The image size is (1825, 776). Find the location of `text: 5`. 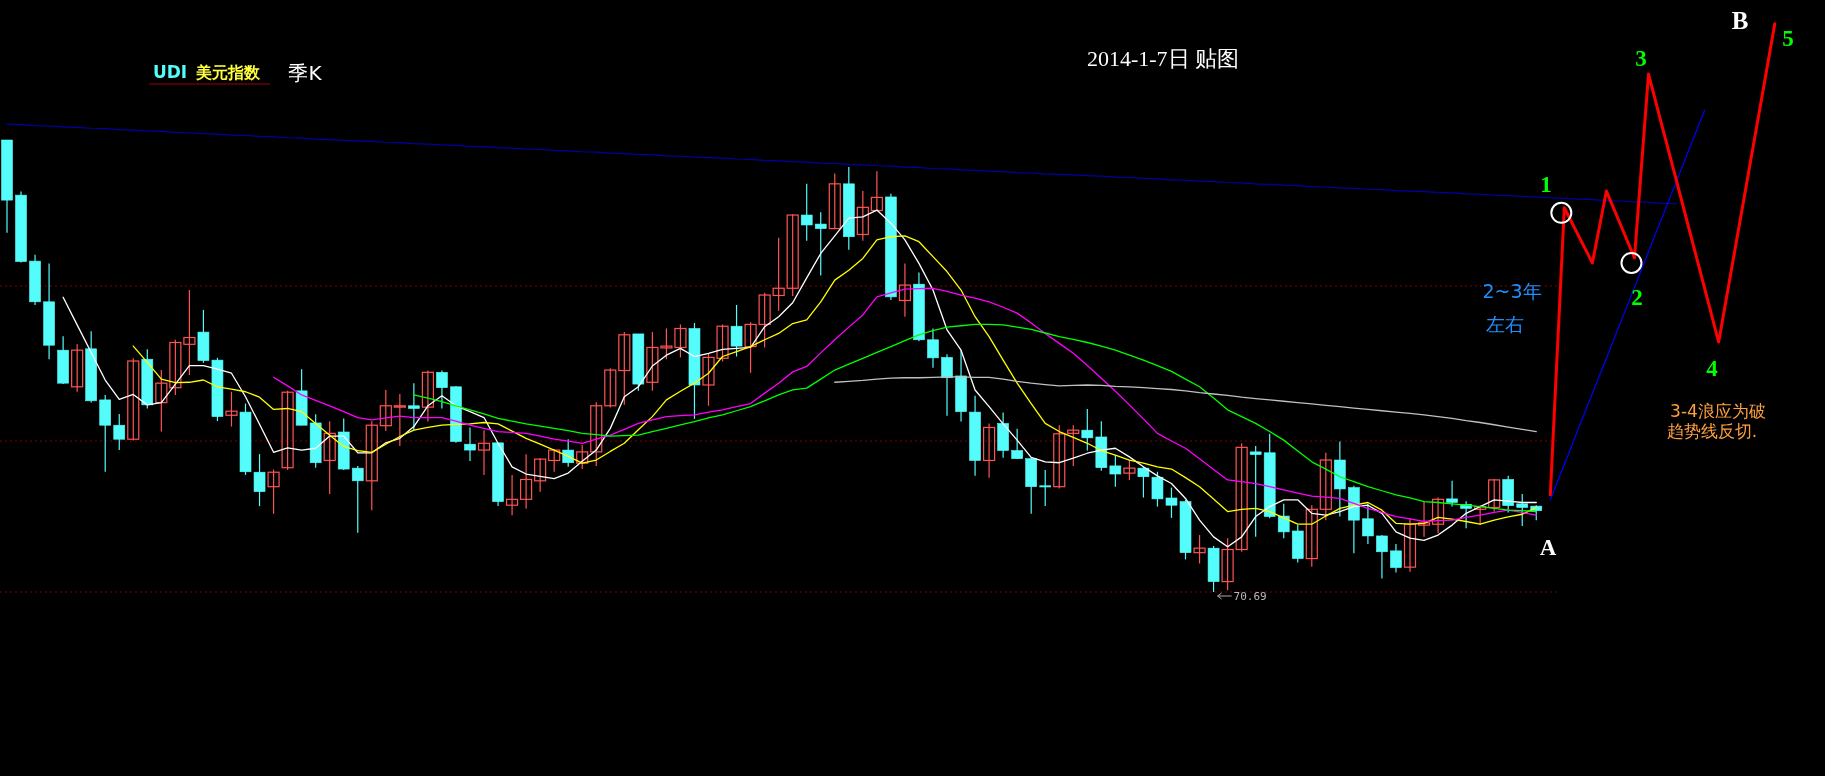

text: 5 is located at coordinates (1788, 38).